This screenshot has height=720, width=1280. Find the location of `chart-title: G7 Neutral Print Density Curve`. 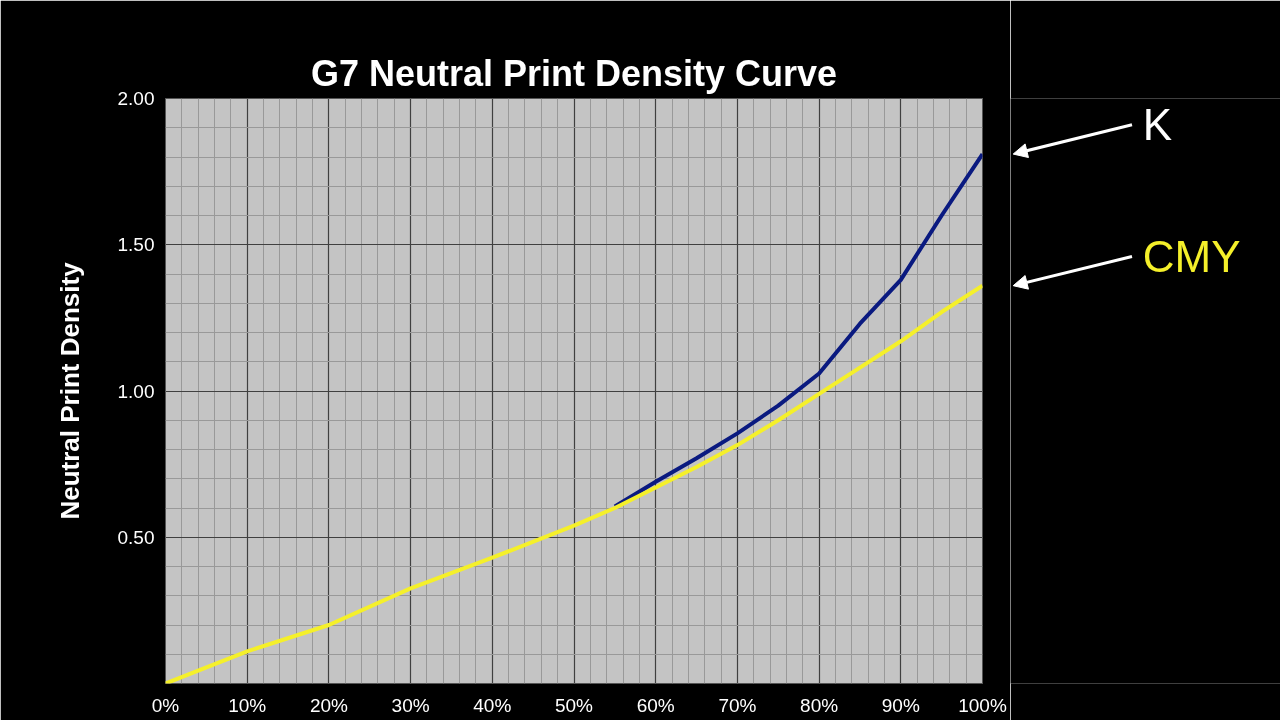

chart-title: G7 Neutral Print Density Curve is located at coordinates (574, 73).